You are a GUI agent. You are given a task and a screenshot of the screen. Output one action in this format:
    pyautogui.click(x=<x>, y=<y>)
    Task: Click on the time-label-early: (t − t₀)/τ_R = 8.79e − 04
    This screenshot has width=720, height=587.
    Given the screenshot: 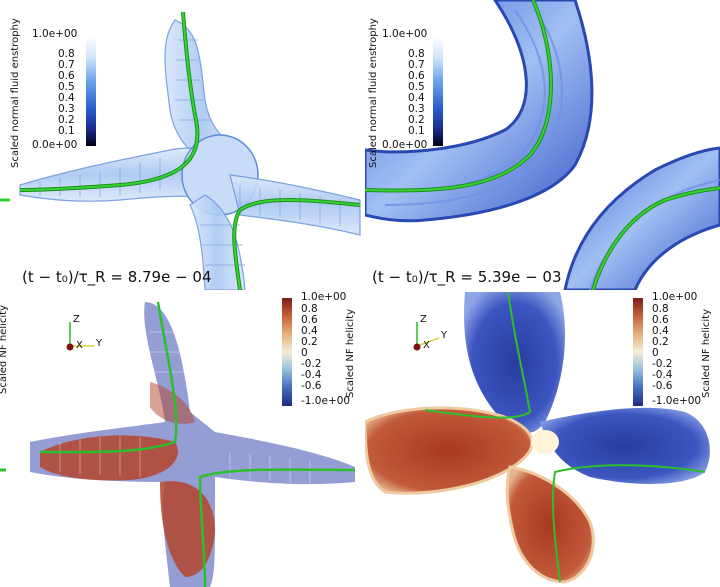 What is the action you would take?
    pyautogui.click(x=117, y=277)
    